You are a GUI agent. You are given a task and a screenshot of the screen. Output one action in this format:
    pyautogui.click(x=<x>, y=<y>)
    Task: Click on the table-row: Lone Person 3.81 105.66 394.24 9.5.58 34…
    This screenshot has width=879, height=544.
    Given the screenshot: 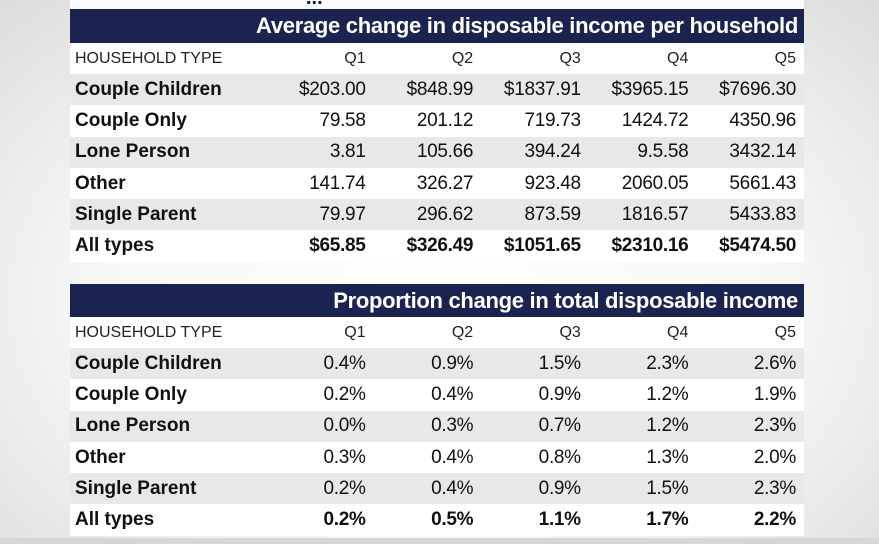 What is the action you would take?
    pyautogui.click(x=437, y=152)
    